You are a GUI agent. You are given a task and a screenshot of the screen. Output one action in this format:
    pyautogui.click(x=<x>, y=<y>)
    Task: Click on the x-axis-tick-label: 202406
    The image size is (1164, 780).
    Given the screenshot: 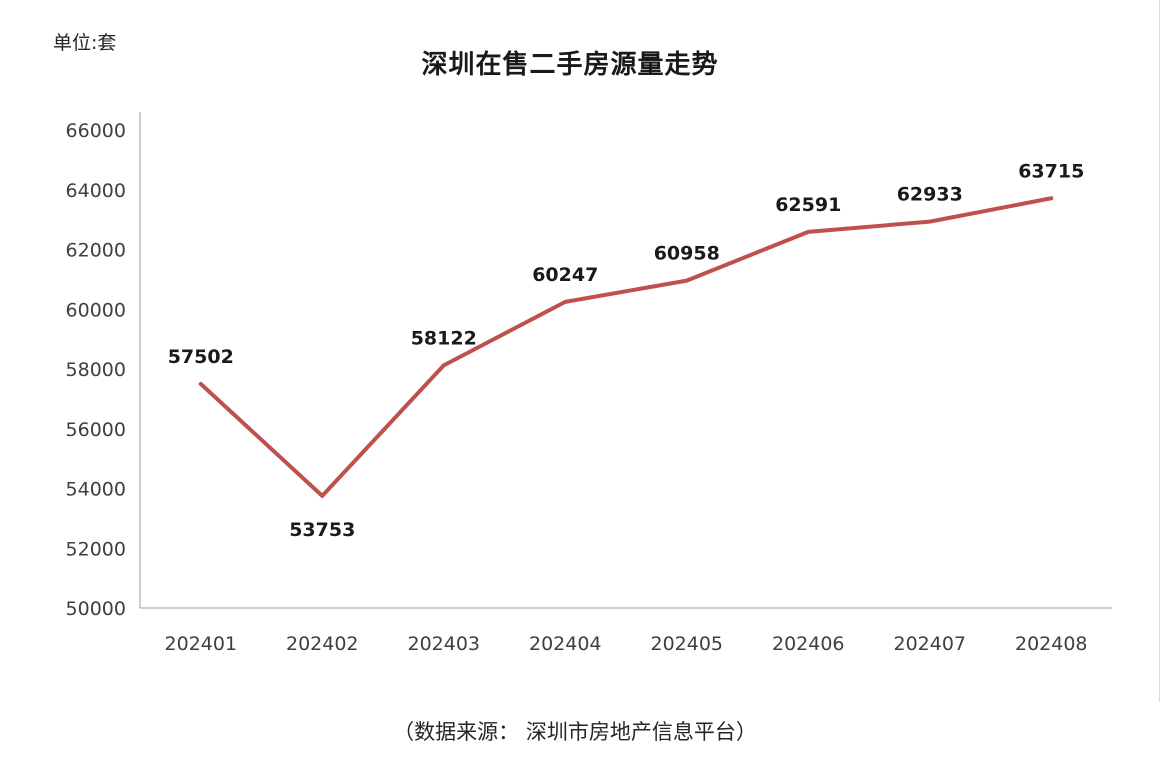 What is the action you would take?
    pyautogui.click(x=808, y=644)
    